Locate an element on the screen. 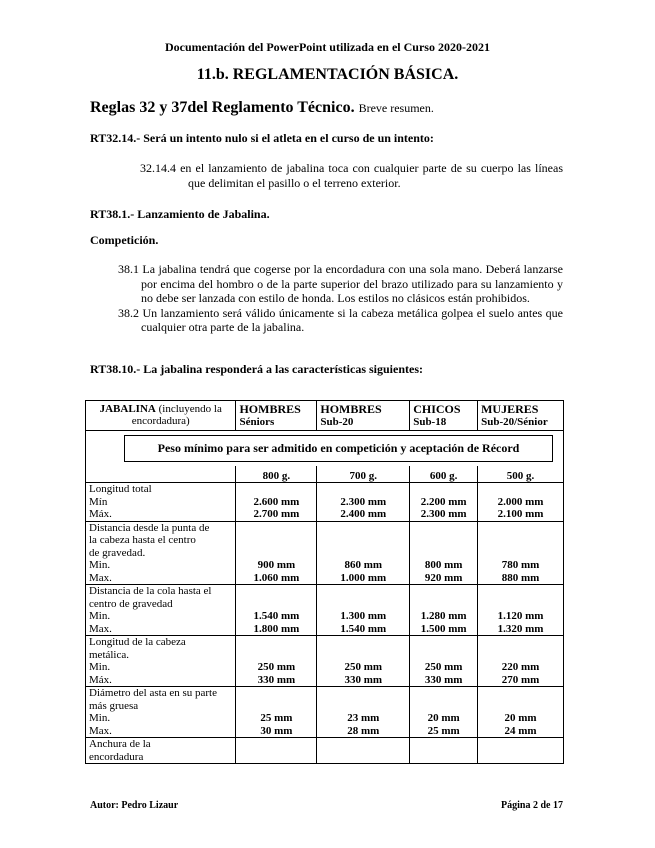 The width and height of the screenshot is (655, 848). label-line: más gruesa is located at coordinates (114, 705).